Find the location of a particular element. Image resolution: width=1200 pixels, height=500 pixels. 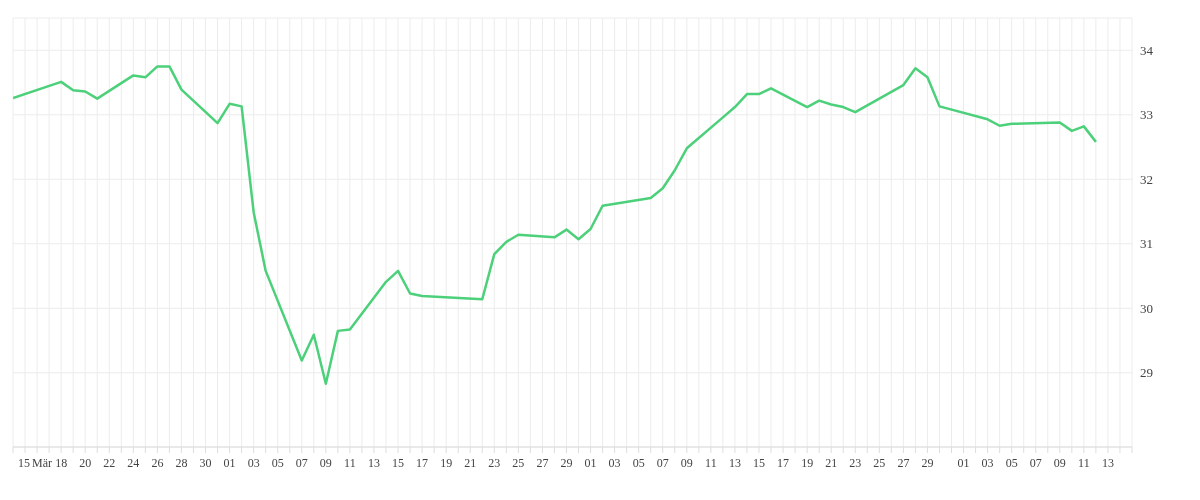

x-tick-label: 22 is located at coordinates (109, 463).